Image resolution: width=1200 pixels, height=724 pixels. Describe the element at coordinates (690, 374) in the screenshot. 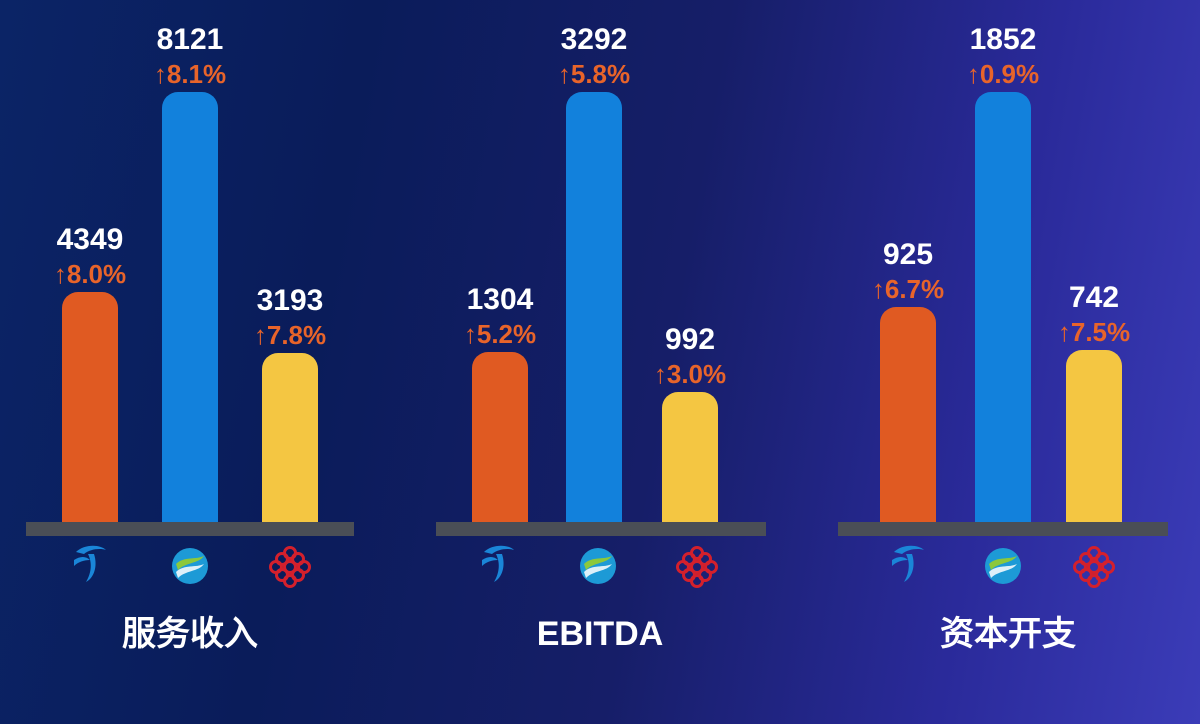

I see `bar-change-label: ↑3.0%` at that location.